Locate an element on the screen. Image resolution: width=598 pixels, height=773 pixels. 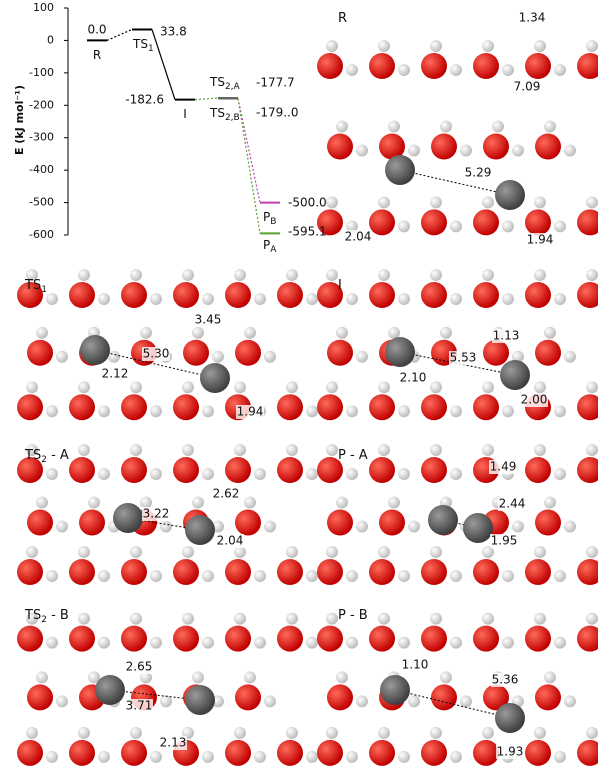
y-tick-label: 0 is located at coordinates (50, 39).